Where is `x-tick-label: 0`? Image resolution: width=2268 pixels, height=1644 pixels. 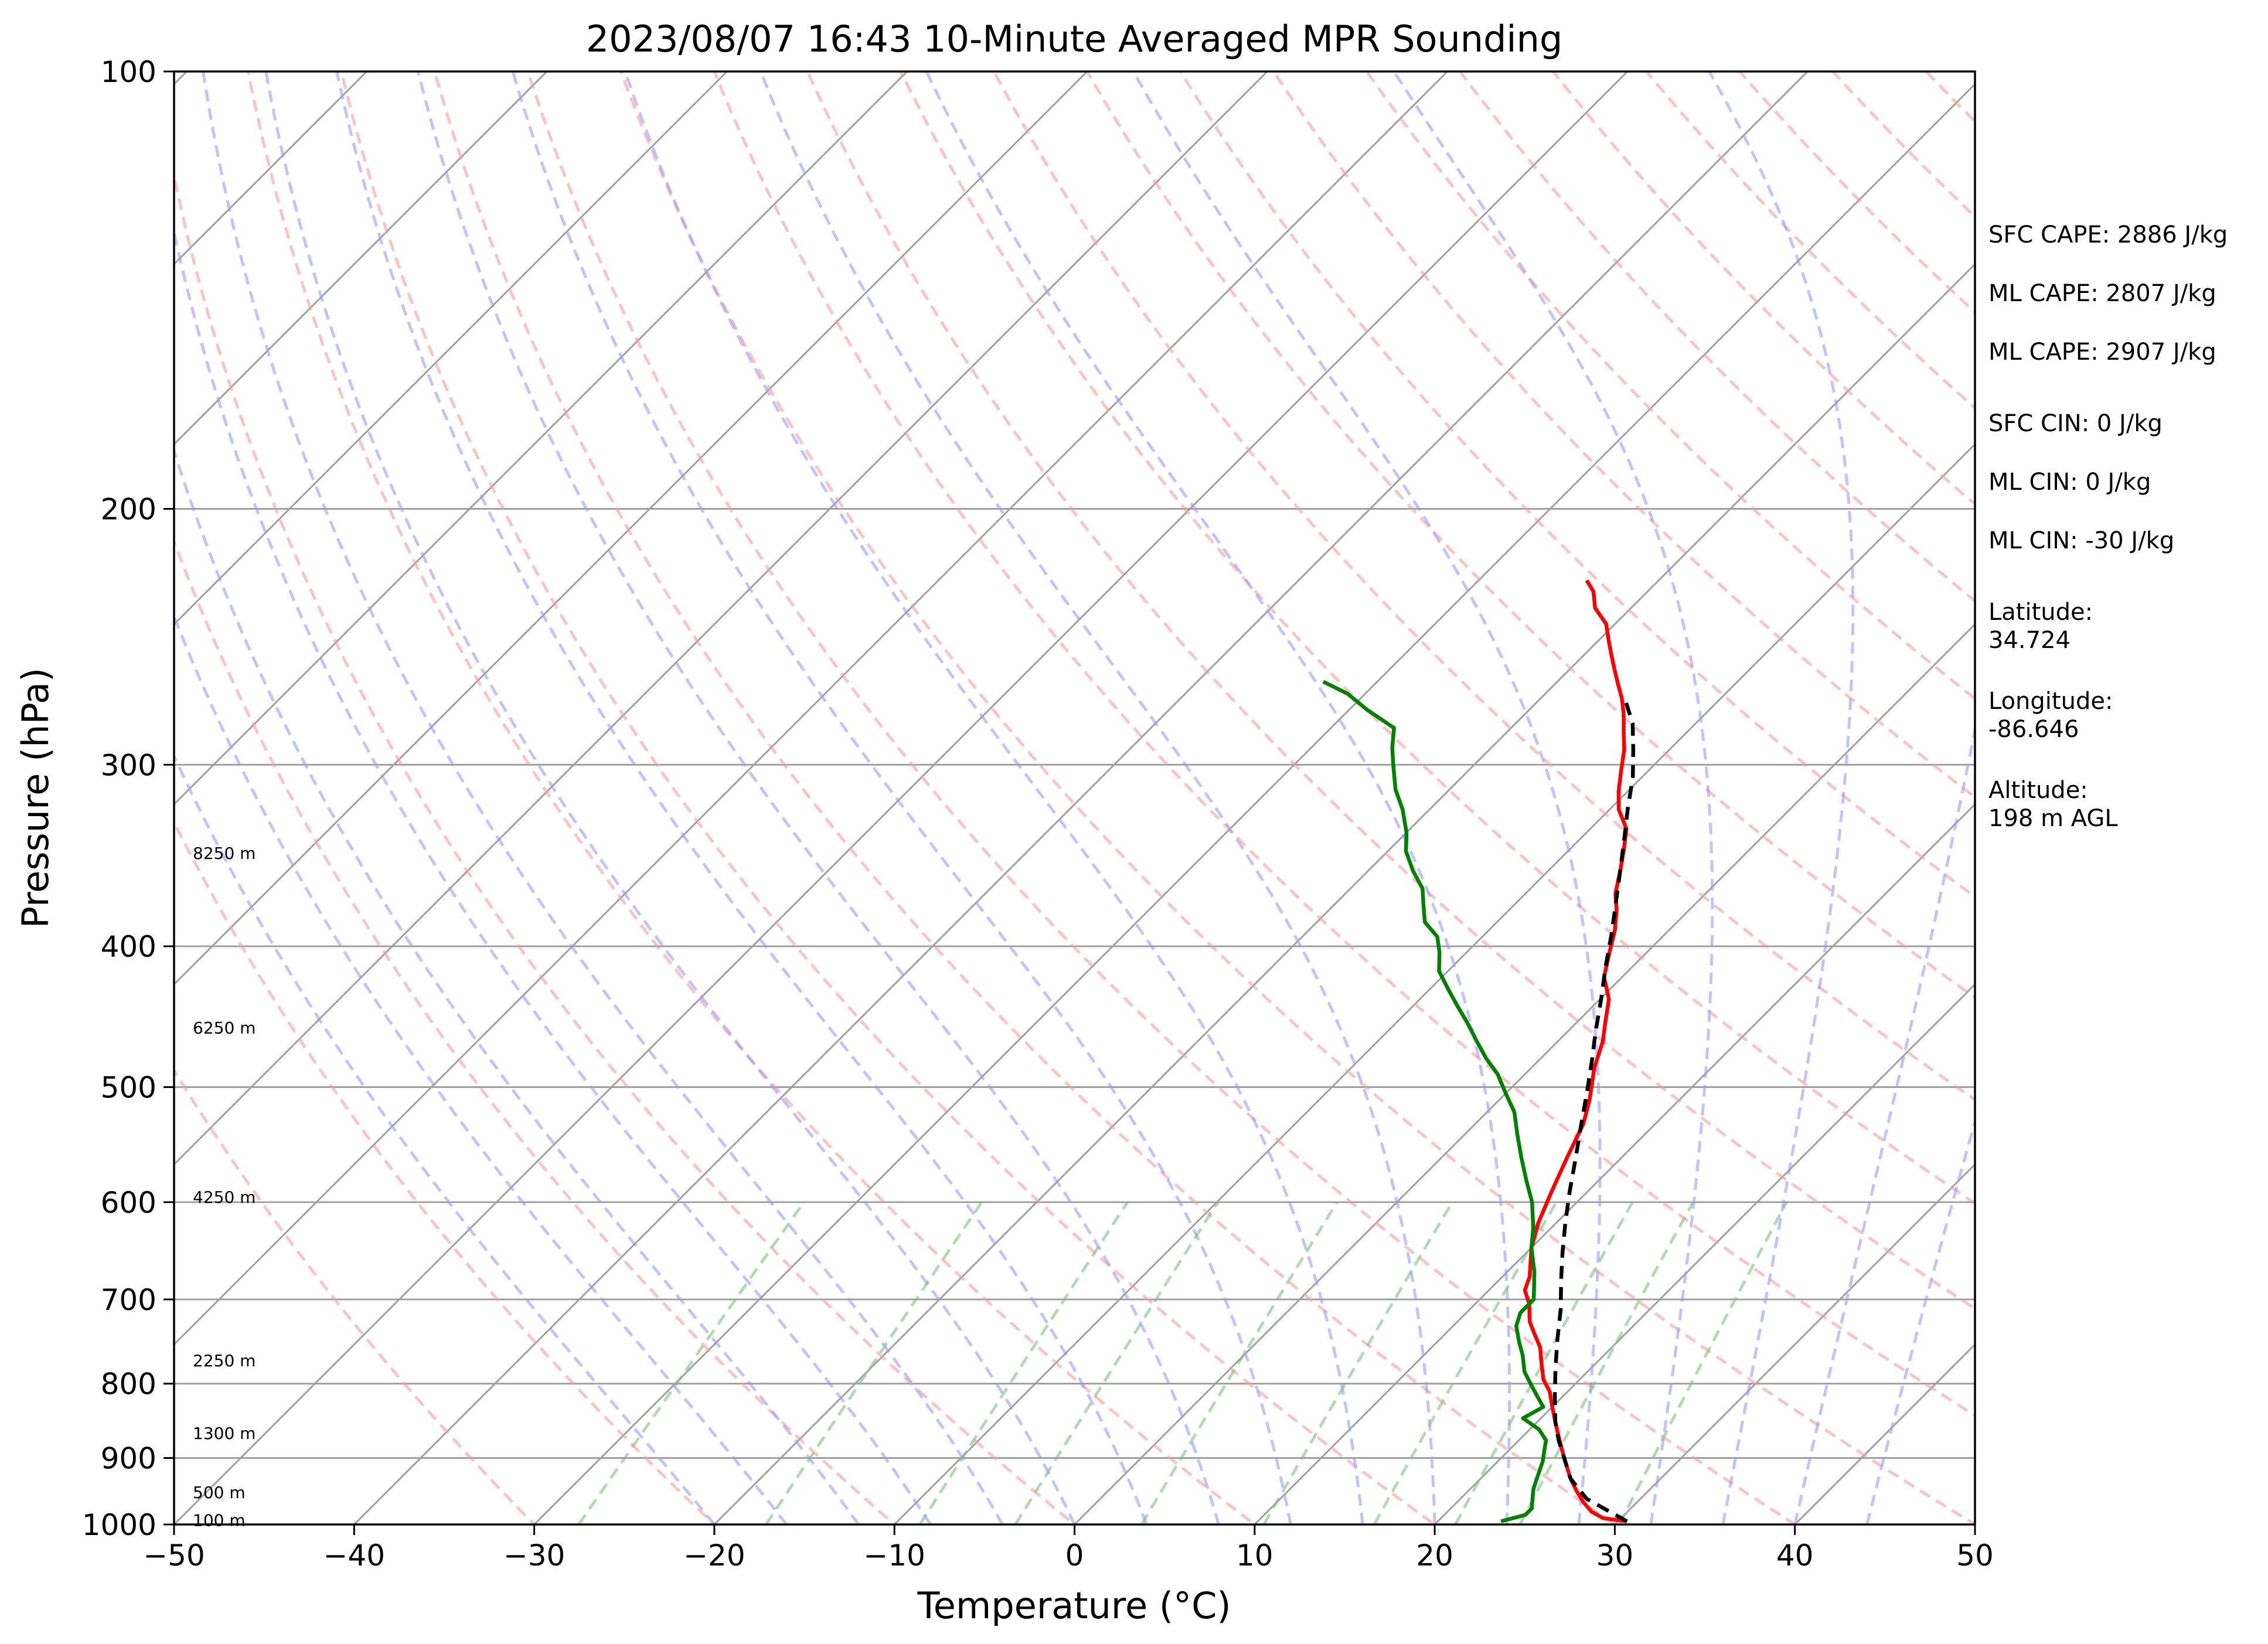 x-tick-label: 0 is located at coordinates (1074, 1556).